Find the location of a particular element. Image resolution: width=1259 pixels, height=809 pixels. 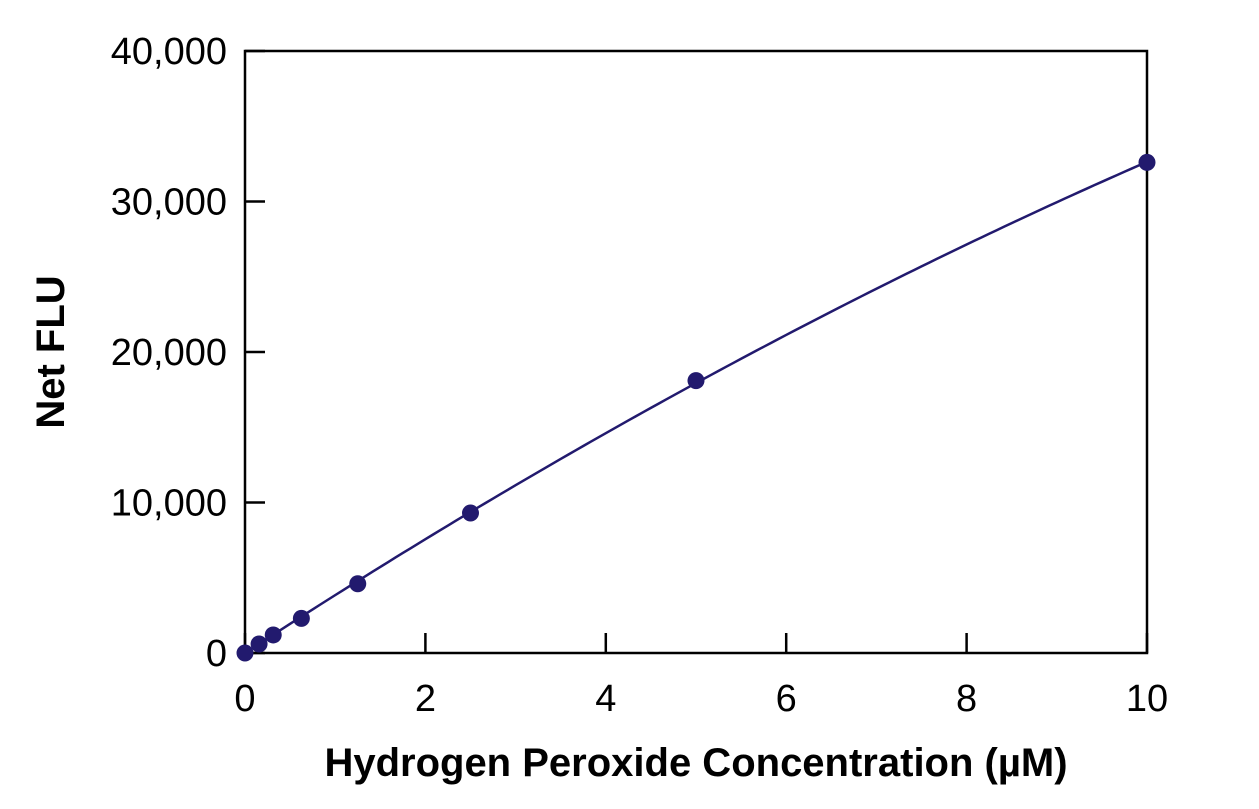

y-tick-label: 20,000 is located at coordinates (169, 353).